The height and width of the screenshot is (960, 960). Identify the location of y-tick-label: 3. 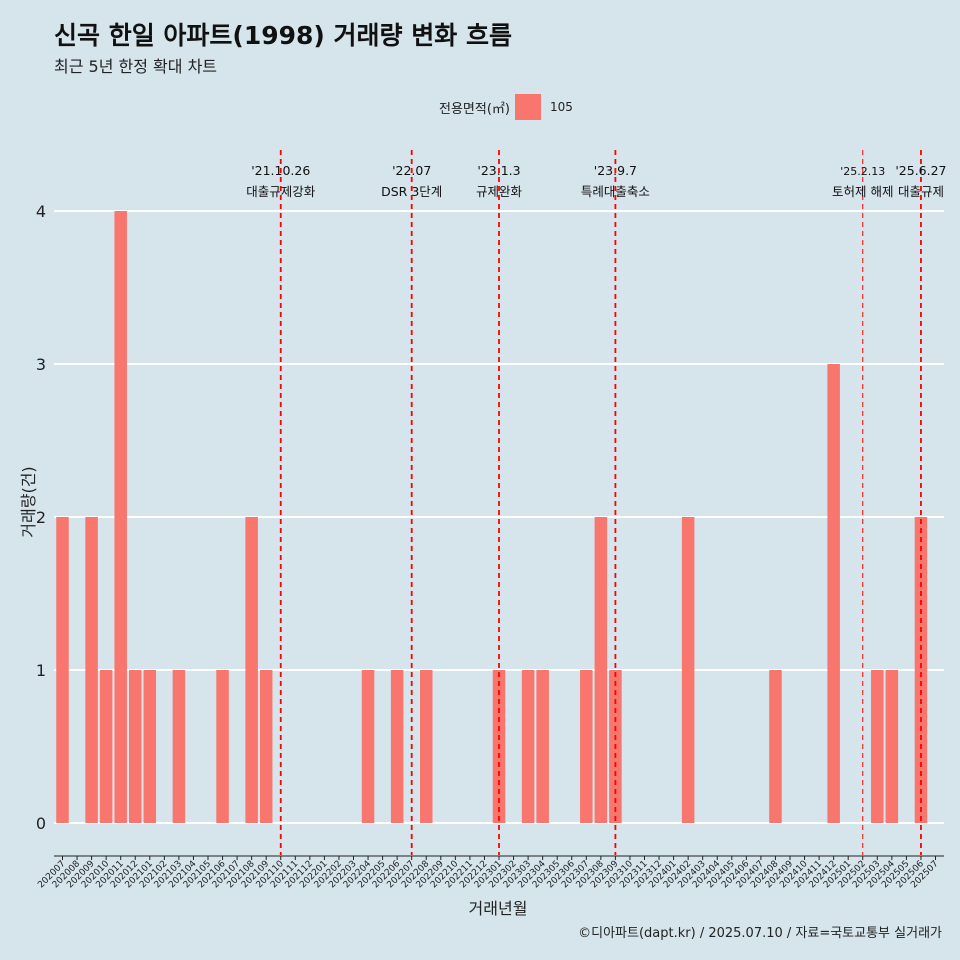
(41, 364).